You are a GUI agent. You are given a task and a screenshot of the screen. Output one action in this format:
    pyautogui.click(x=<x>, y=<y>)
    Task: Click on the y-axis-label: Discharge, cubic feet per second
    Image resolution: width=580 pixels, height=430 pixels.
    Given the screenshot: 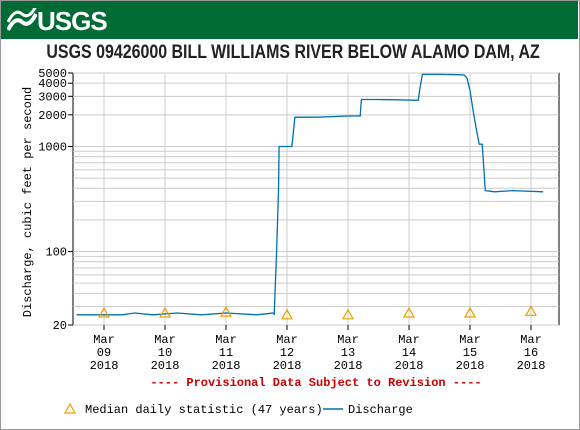 What is the action you would take?
    pyautogui.click(x=28, y=202)
    